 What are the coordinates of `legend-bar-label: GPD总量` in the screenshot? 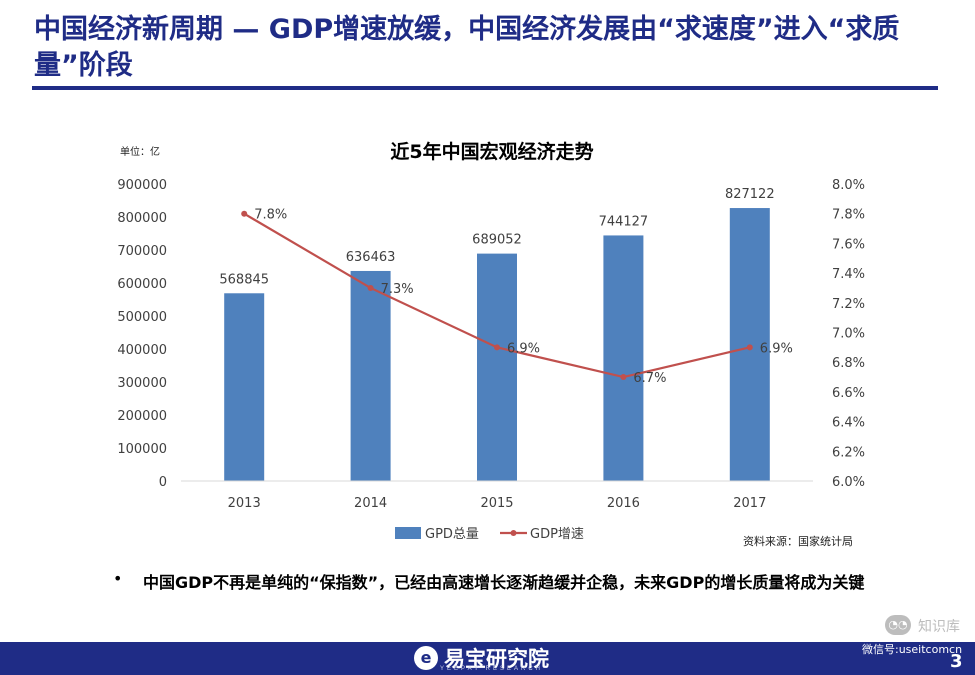 It's located at (452, 534).